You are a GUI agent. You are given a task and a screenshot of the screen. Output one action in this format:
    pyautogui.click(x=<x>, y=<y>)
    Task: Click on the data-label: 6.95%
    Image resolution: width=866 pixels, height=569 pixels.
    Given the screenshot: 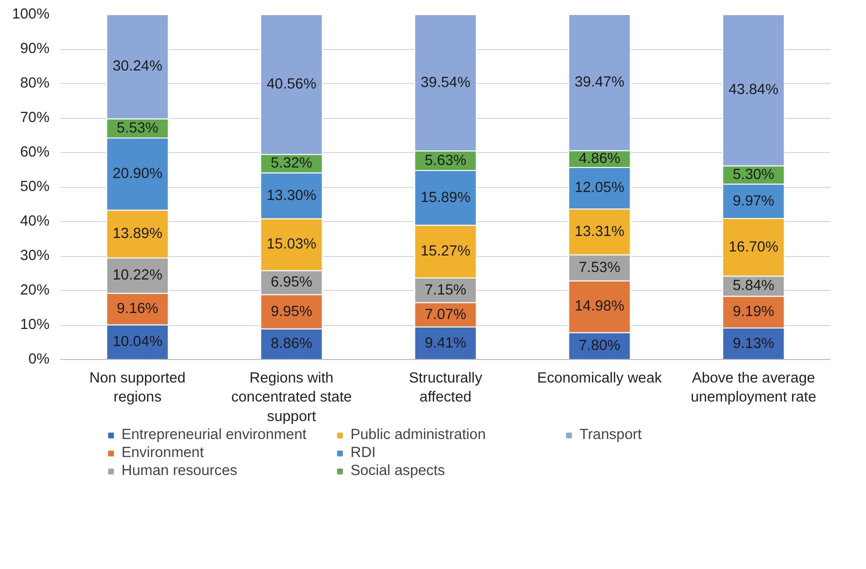 What is the action you would take?
    pyautogui.click(x=291, y=282)
    